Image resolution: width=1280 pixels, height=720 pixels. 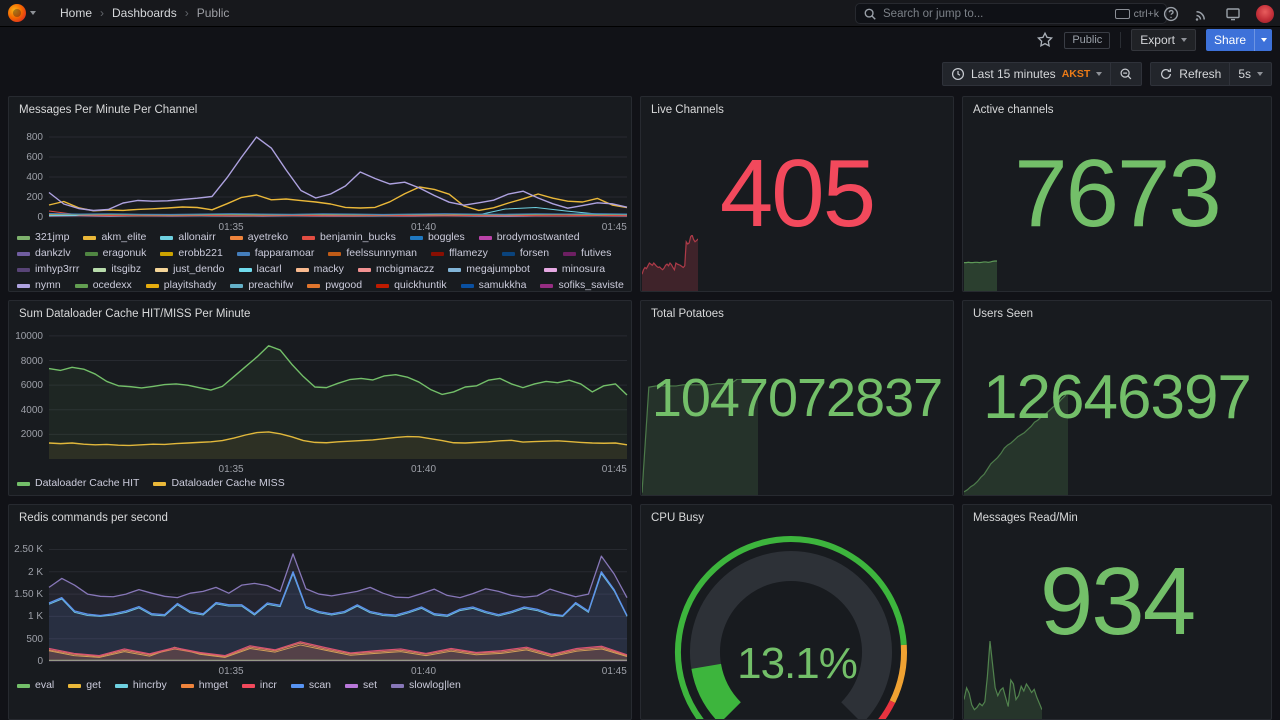 What do you see at coordinates (180, 285) in the screenshot?
I see `legend-item: playitshady` at bounding box center [180, 285].